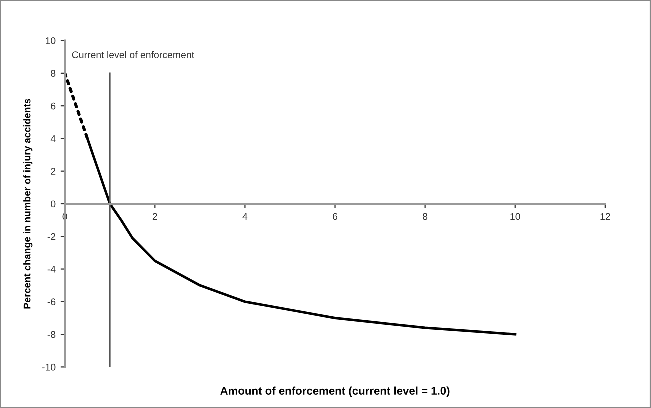  What do you see at coordinates (133, 54) in the screenshot?
I see `ref-line-label: Current level of enforcement` at bounding box center [133, 54].